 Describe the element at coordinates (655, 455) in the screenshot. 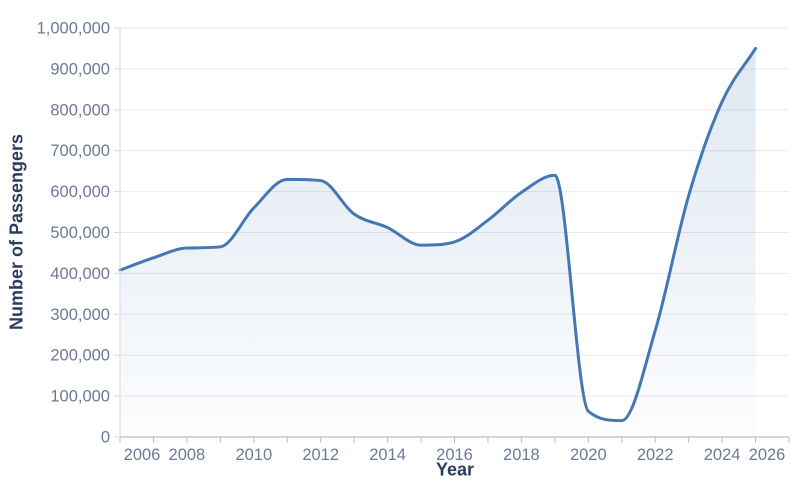

I see `x-tick-label: 2022` at that location.